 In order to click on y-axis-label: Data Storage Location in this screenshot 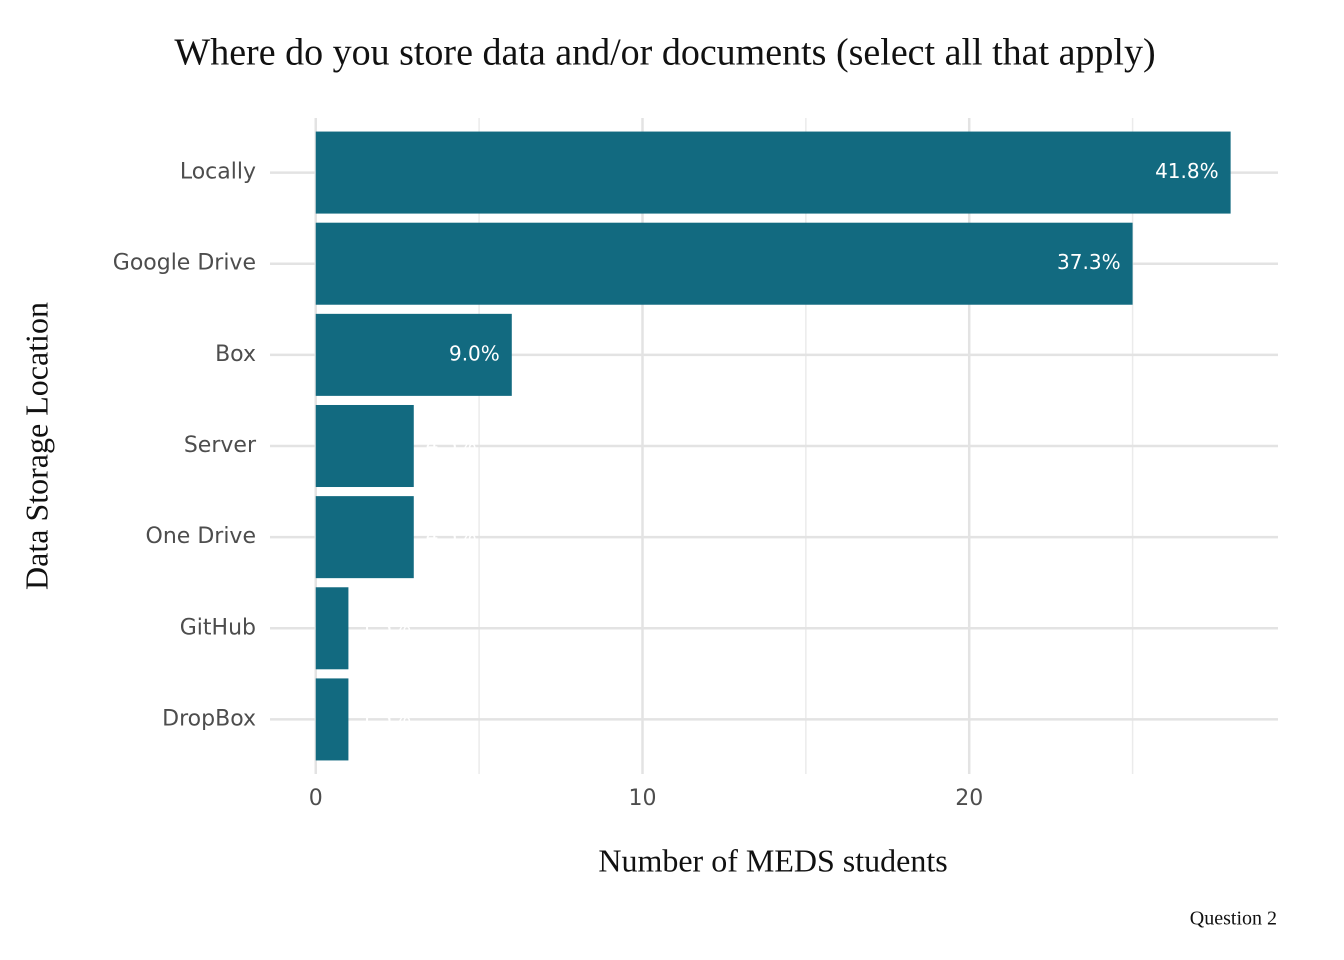, I will do `click(36, 446)`.